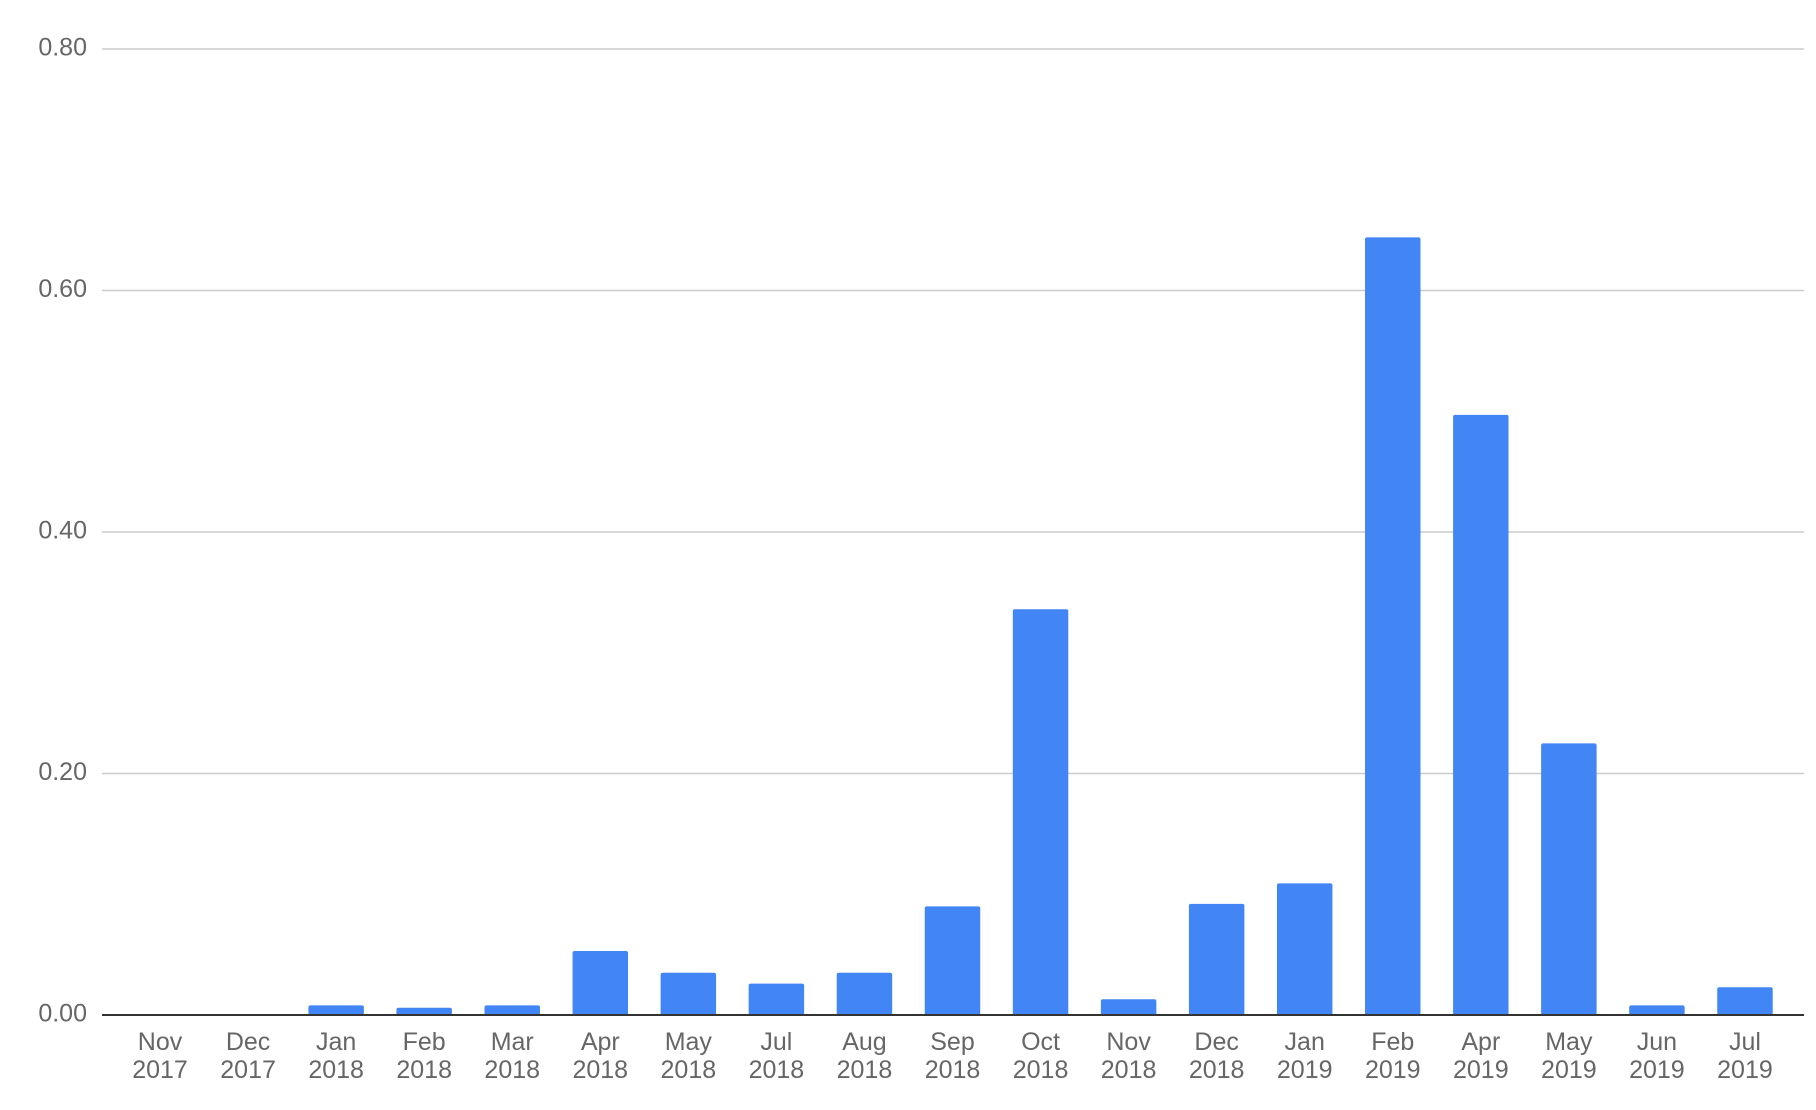 The image size is (1816, 1110). What do you see at coordinates (248, 1056) in the screenshot?
I see `x-tick-label: Dec 2017` at bounding box center [248, 1056].